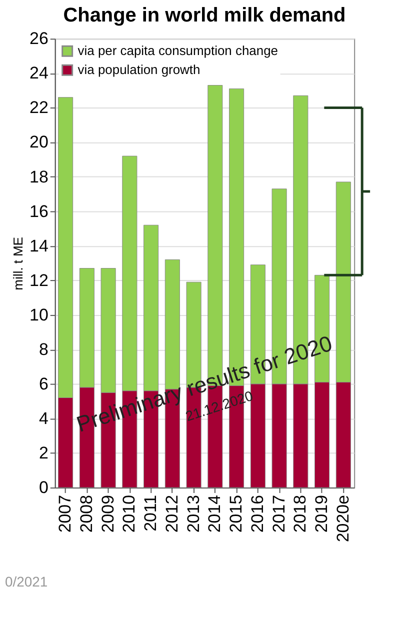 This screenshot has height=636, width=394. I want to click on legend-label: via population growth, so click(139, 70).